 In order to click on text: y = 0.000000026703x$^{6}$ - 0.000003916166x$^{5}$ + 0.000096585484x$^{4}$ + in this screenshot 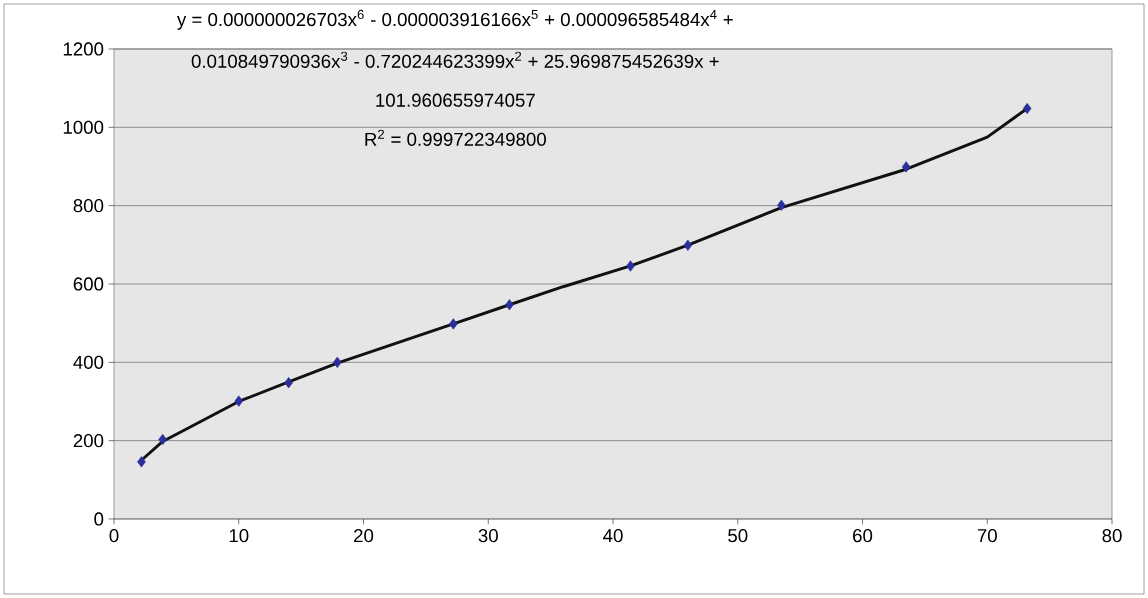, I will do `click(454, 19)`.